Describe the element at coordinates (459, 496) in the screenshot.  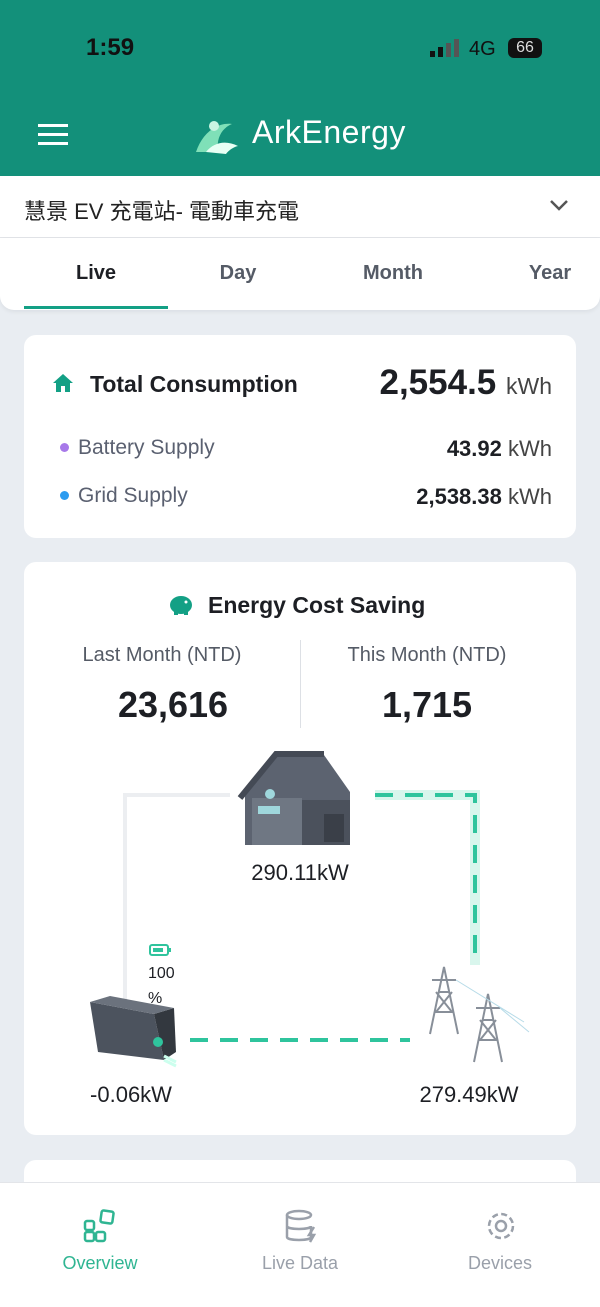
I see `value: 2,538.38` at that location.